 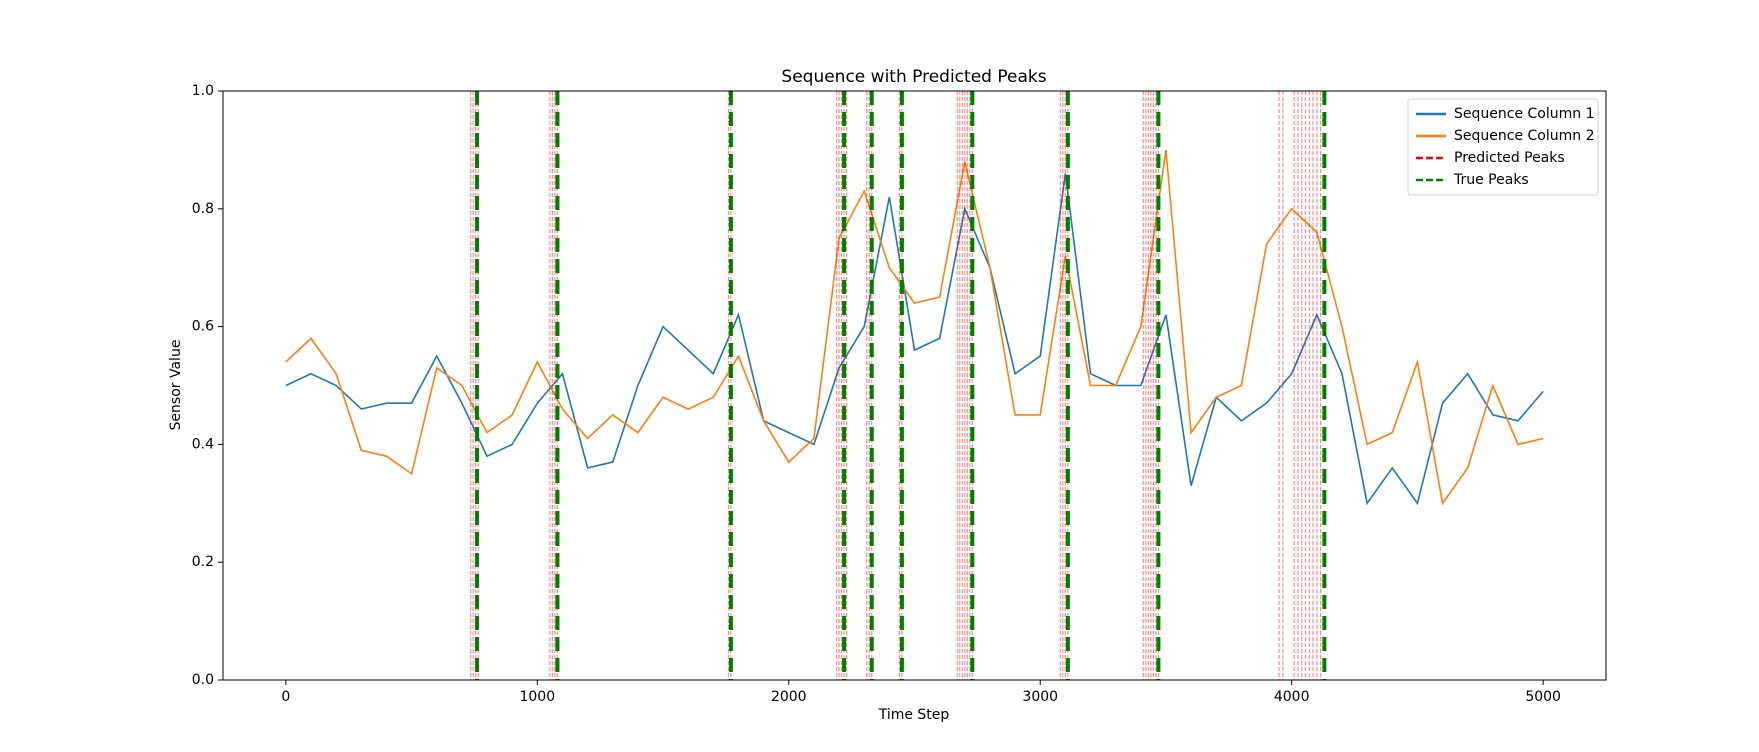 What do you see at coordinates (176, 385) in the screenshot?
I see `y-axis-label: Sensor Value` at bounding box center [176, 385].